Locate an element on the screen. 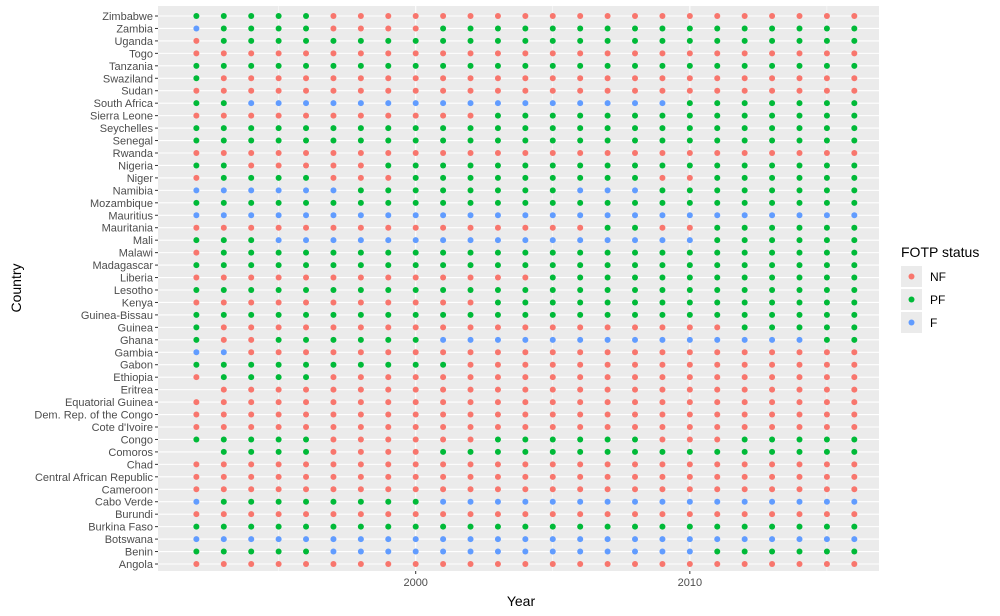  y-tick-label: Malawi is located at coordinates (136, 254).